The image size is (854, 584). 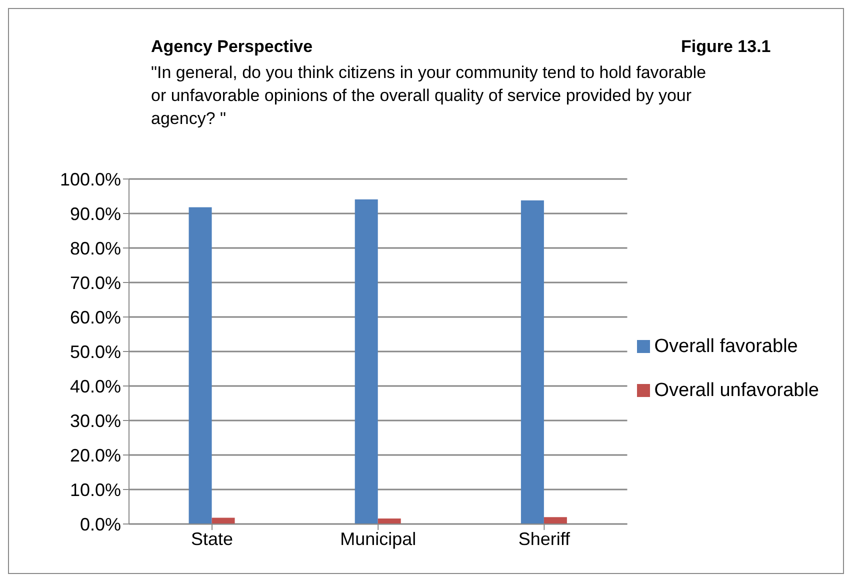 I want to click on y-tick-label: 50.0%, so click(x=95, y=352).